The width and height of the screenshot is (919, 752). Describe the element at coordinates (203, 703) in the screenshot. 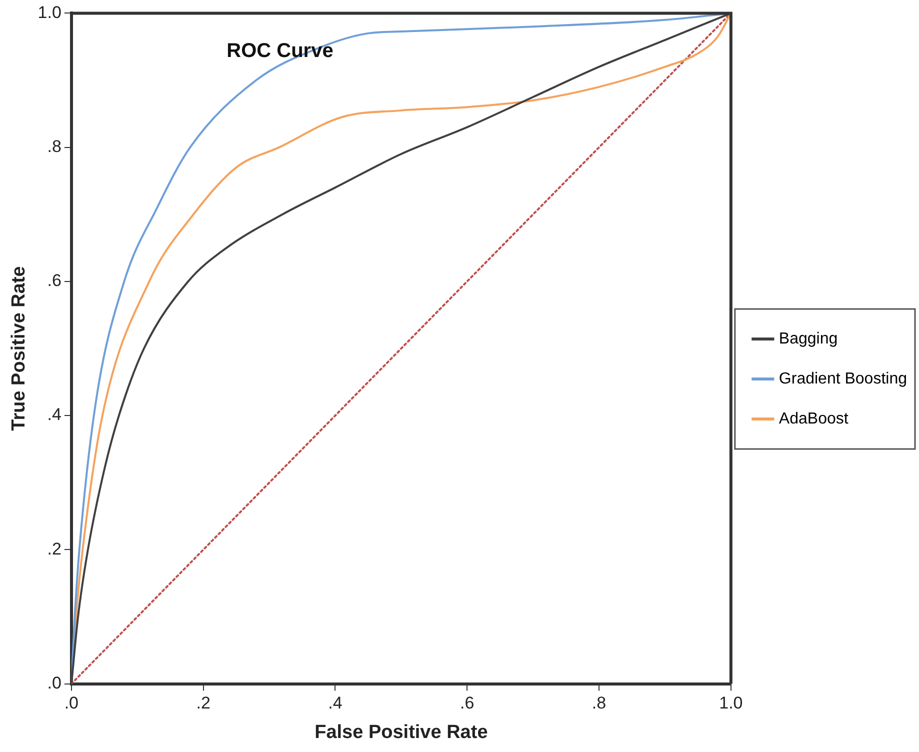

I see `x-tick-label: .2` at that location.